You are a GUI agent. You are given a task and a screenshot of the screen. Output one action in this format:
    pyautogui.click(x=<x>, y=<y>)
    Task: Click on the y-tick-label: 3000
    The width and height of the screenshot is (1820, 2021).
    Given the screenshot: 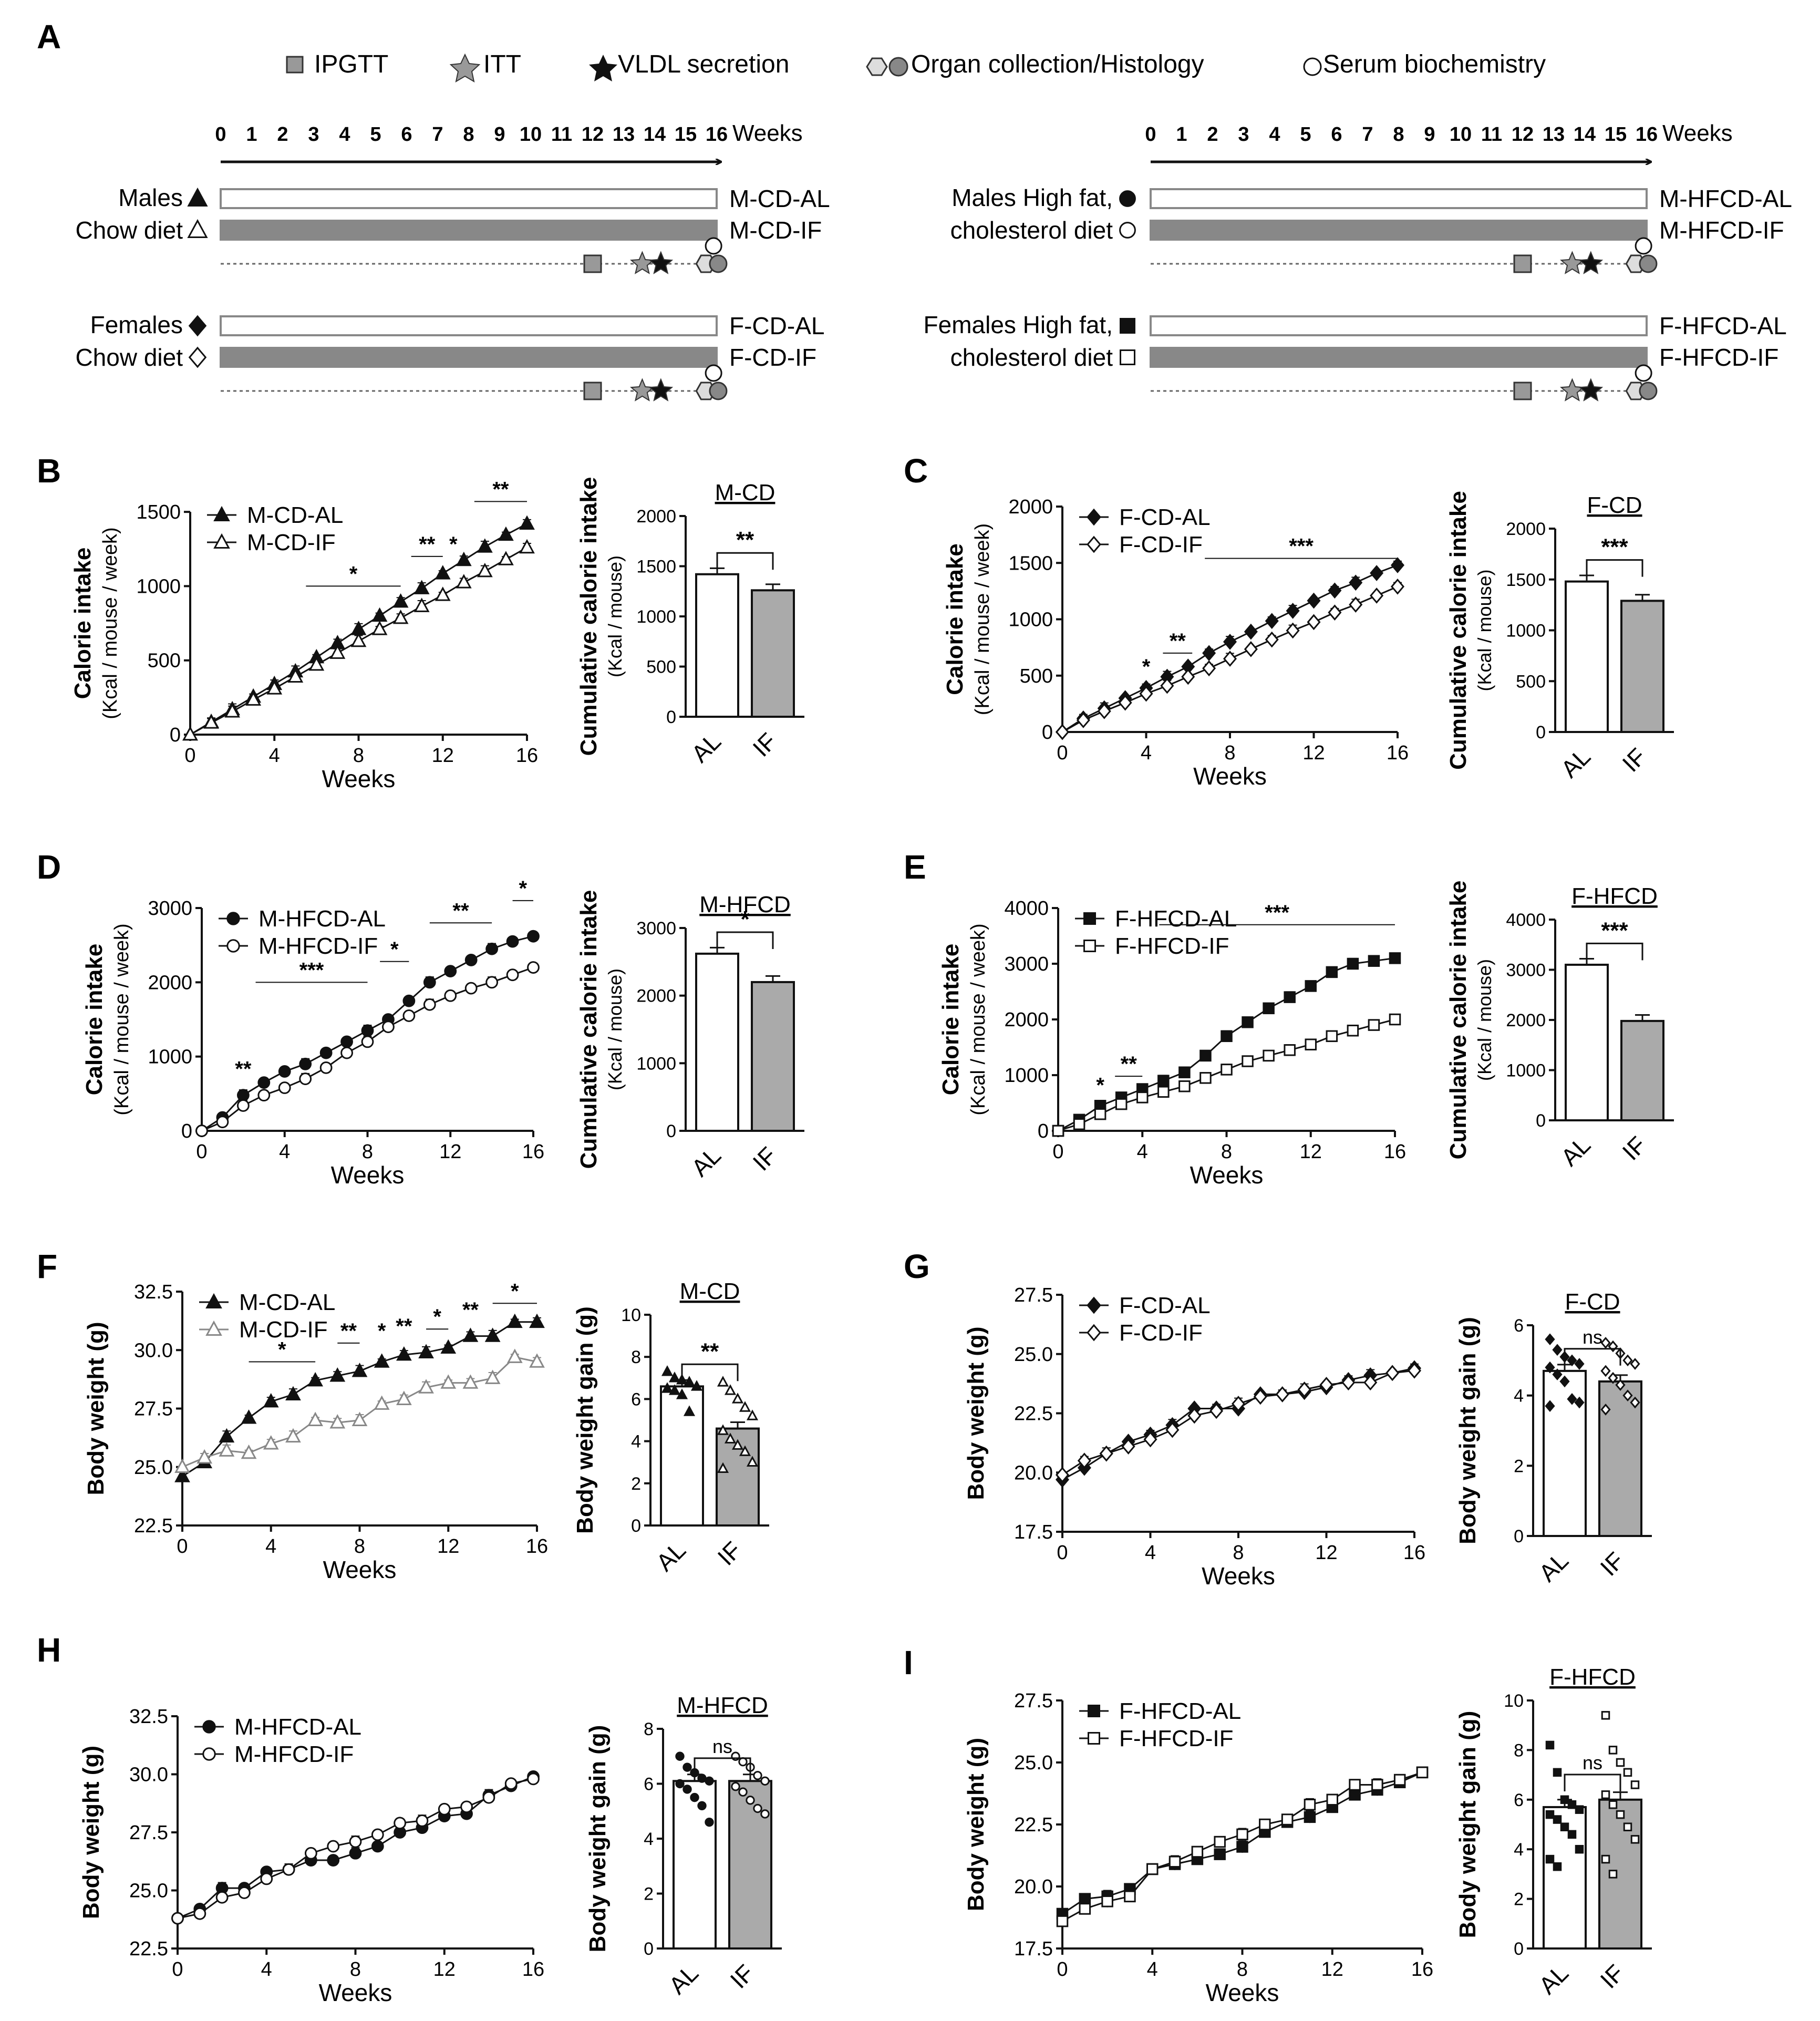 What is the action you would take?
    pyautogui.click(x=1026, y=964)
    